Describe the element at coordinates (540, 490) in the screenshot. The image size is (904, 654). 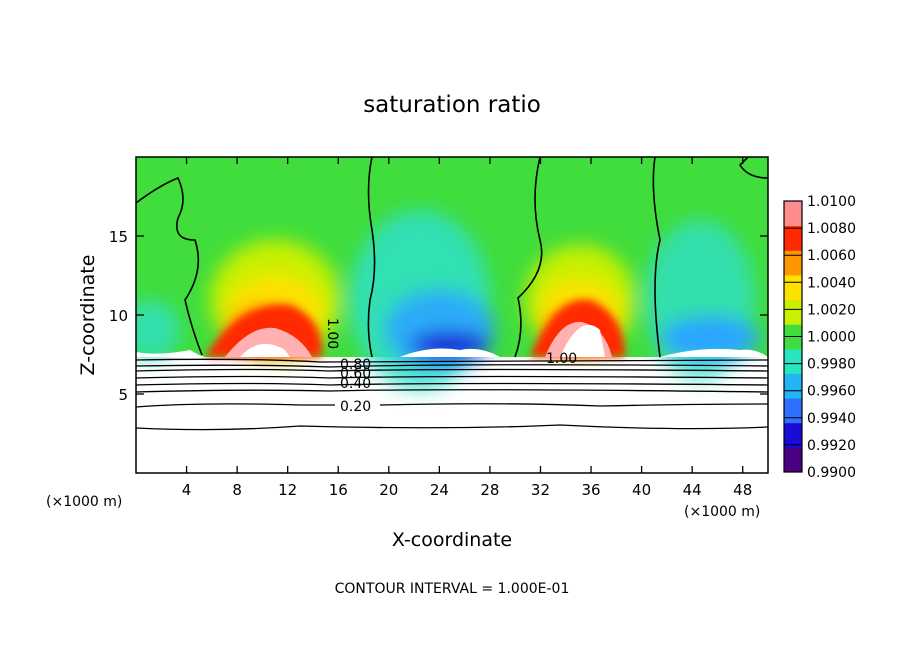
I see `x-tick-label: 32` at that location.